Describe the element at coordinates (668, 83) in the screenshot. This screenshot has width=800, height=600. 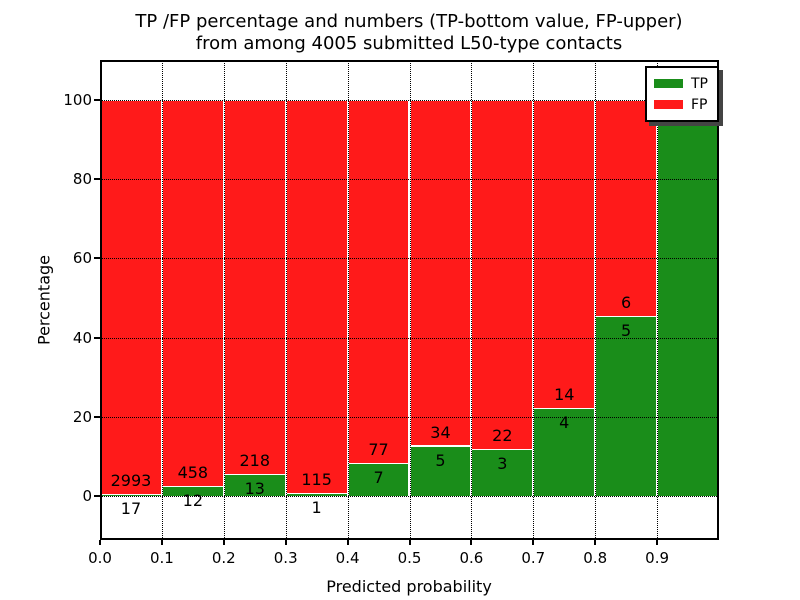
I see `tp-swatch-icon` at that location.